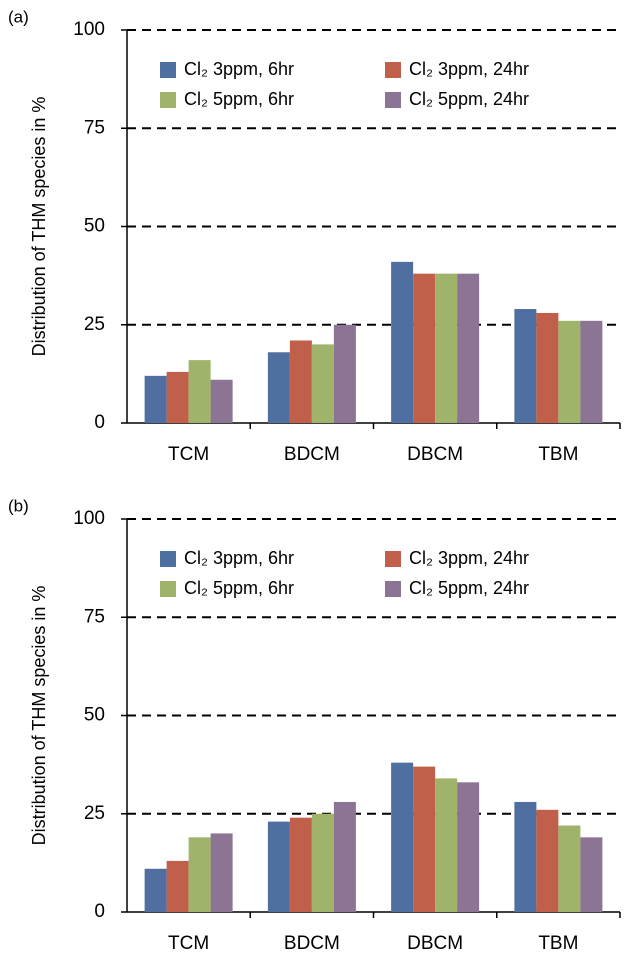 The height and width of the screenshot is (957, 630). I want to click on panel-label: (b), so click(18, 505).